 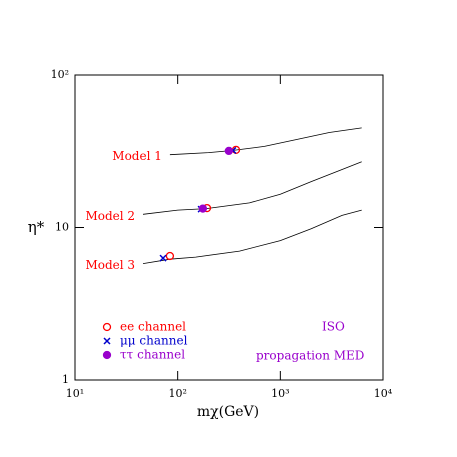 I want to click on annotation: ISO, so click(x=333, y=327).